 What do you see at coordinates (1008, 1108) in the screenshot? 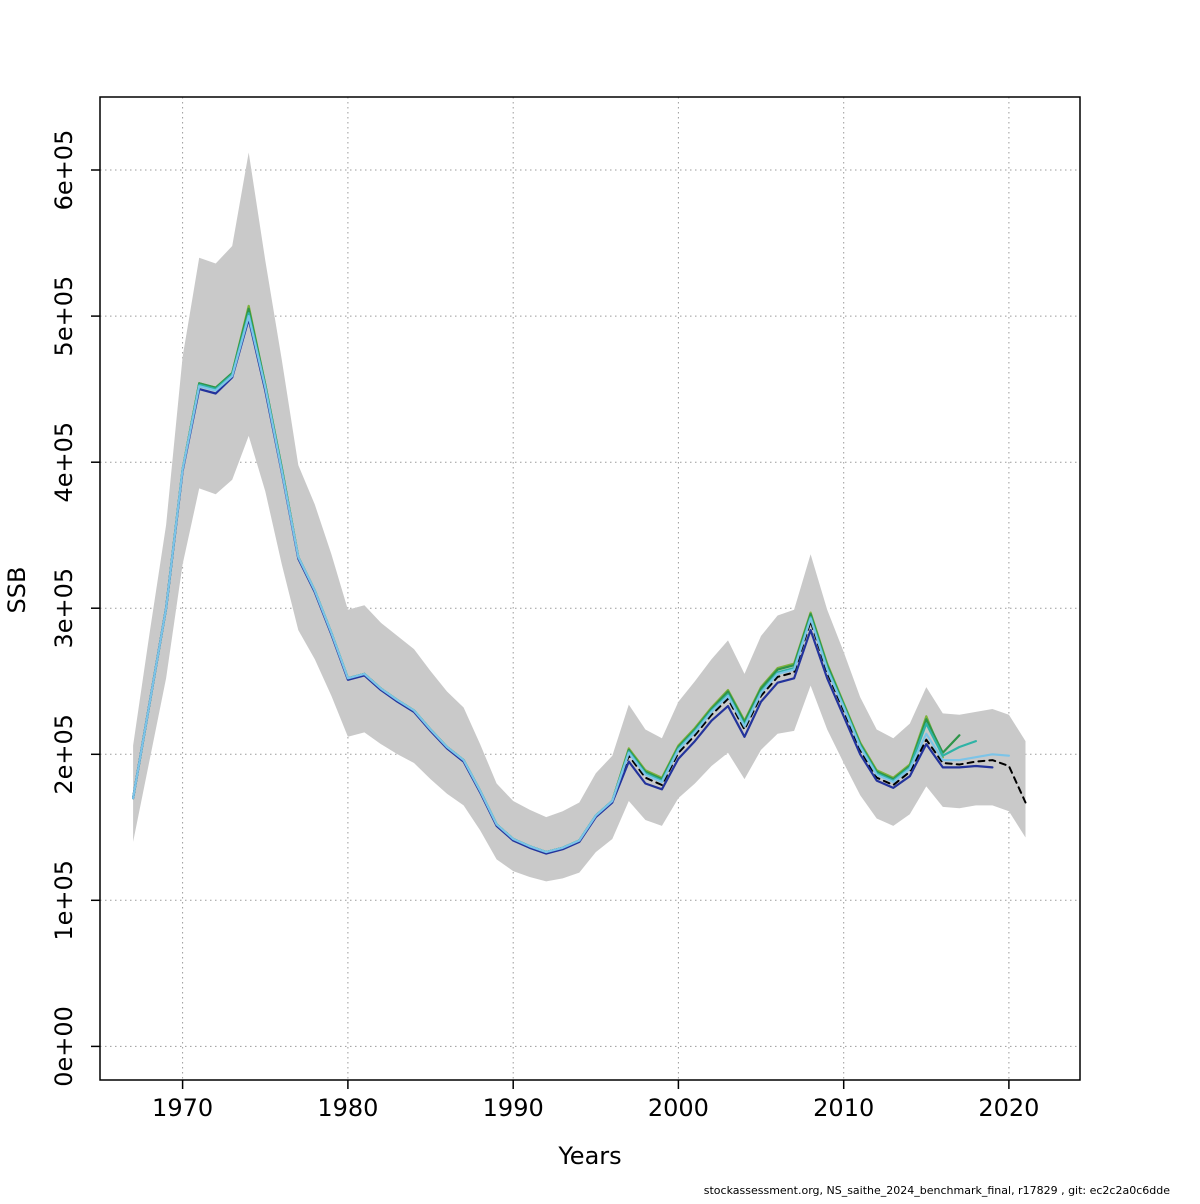
I see `x-tick-label: 2020` at bounding box center [1008, 1108].